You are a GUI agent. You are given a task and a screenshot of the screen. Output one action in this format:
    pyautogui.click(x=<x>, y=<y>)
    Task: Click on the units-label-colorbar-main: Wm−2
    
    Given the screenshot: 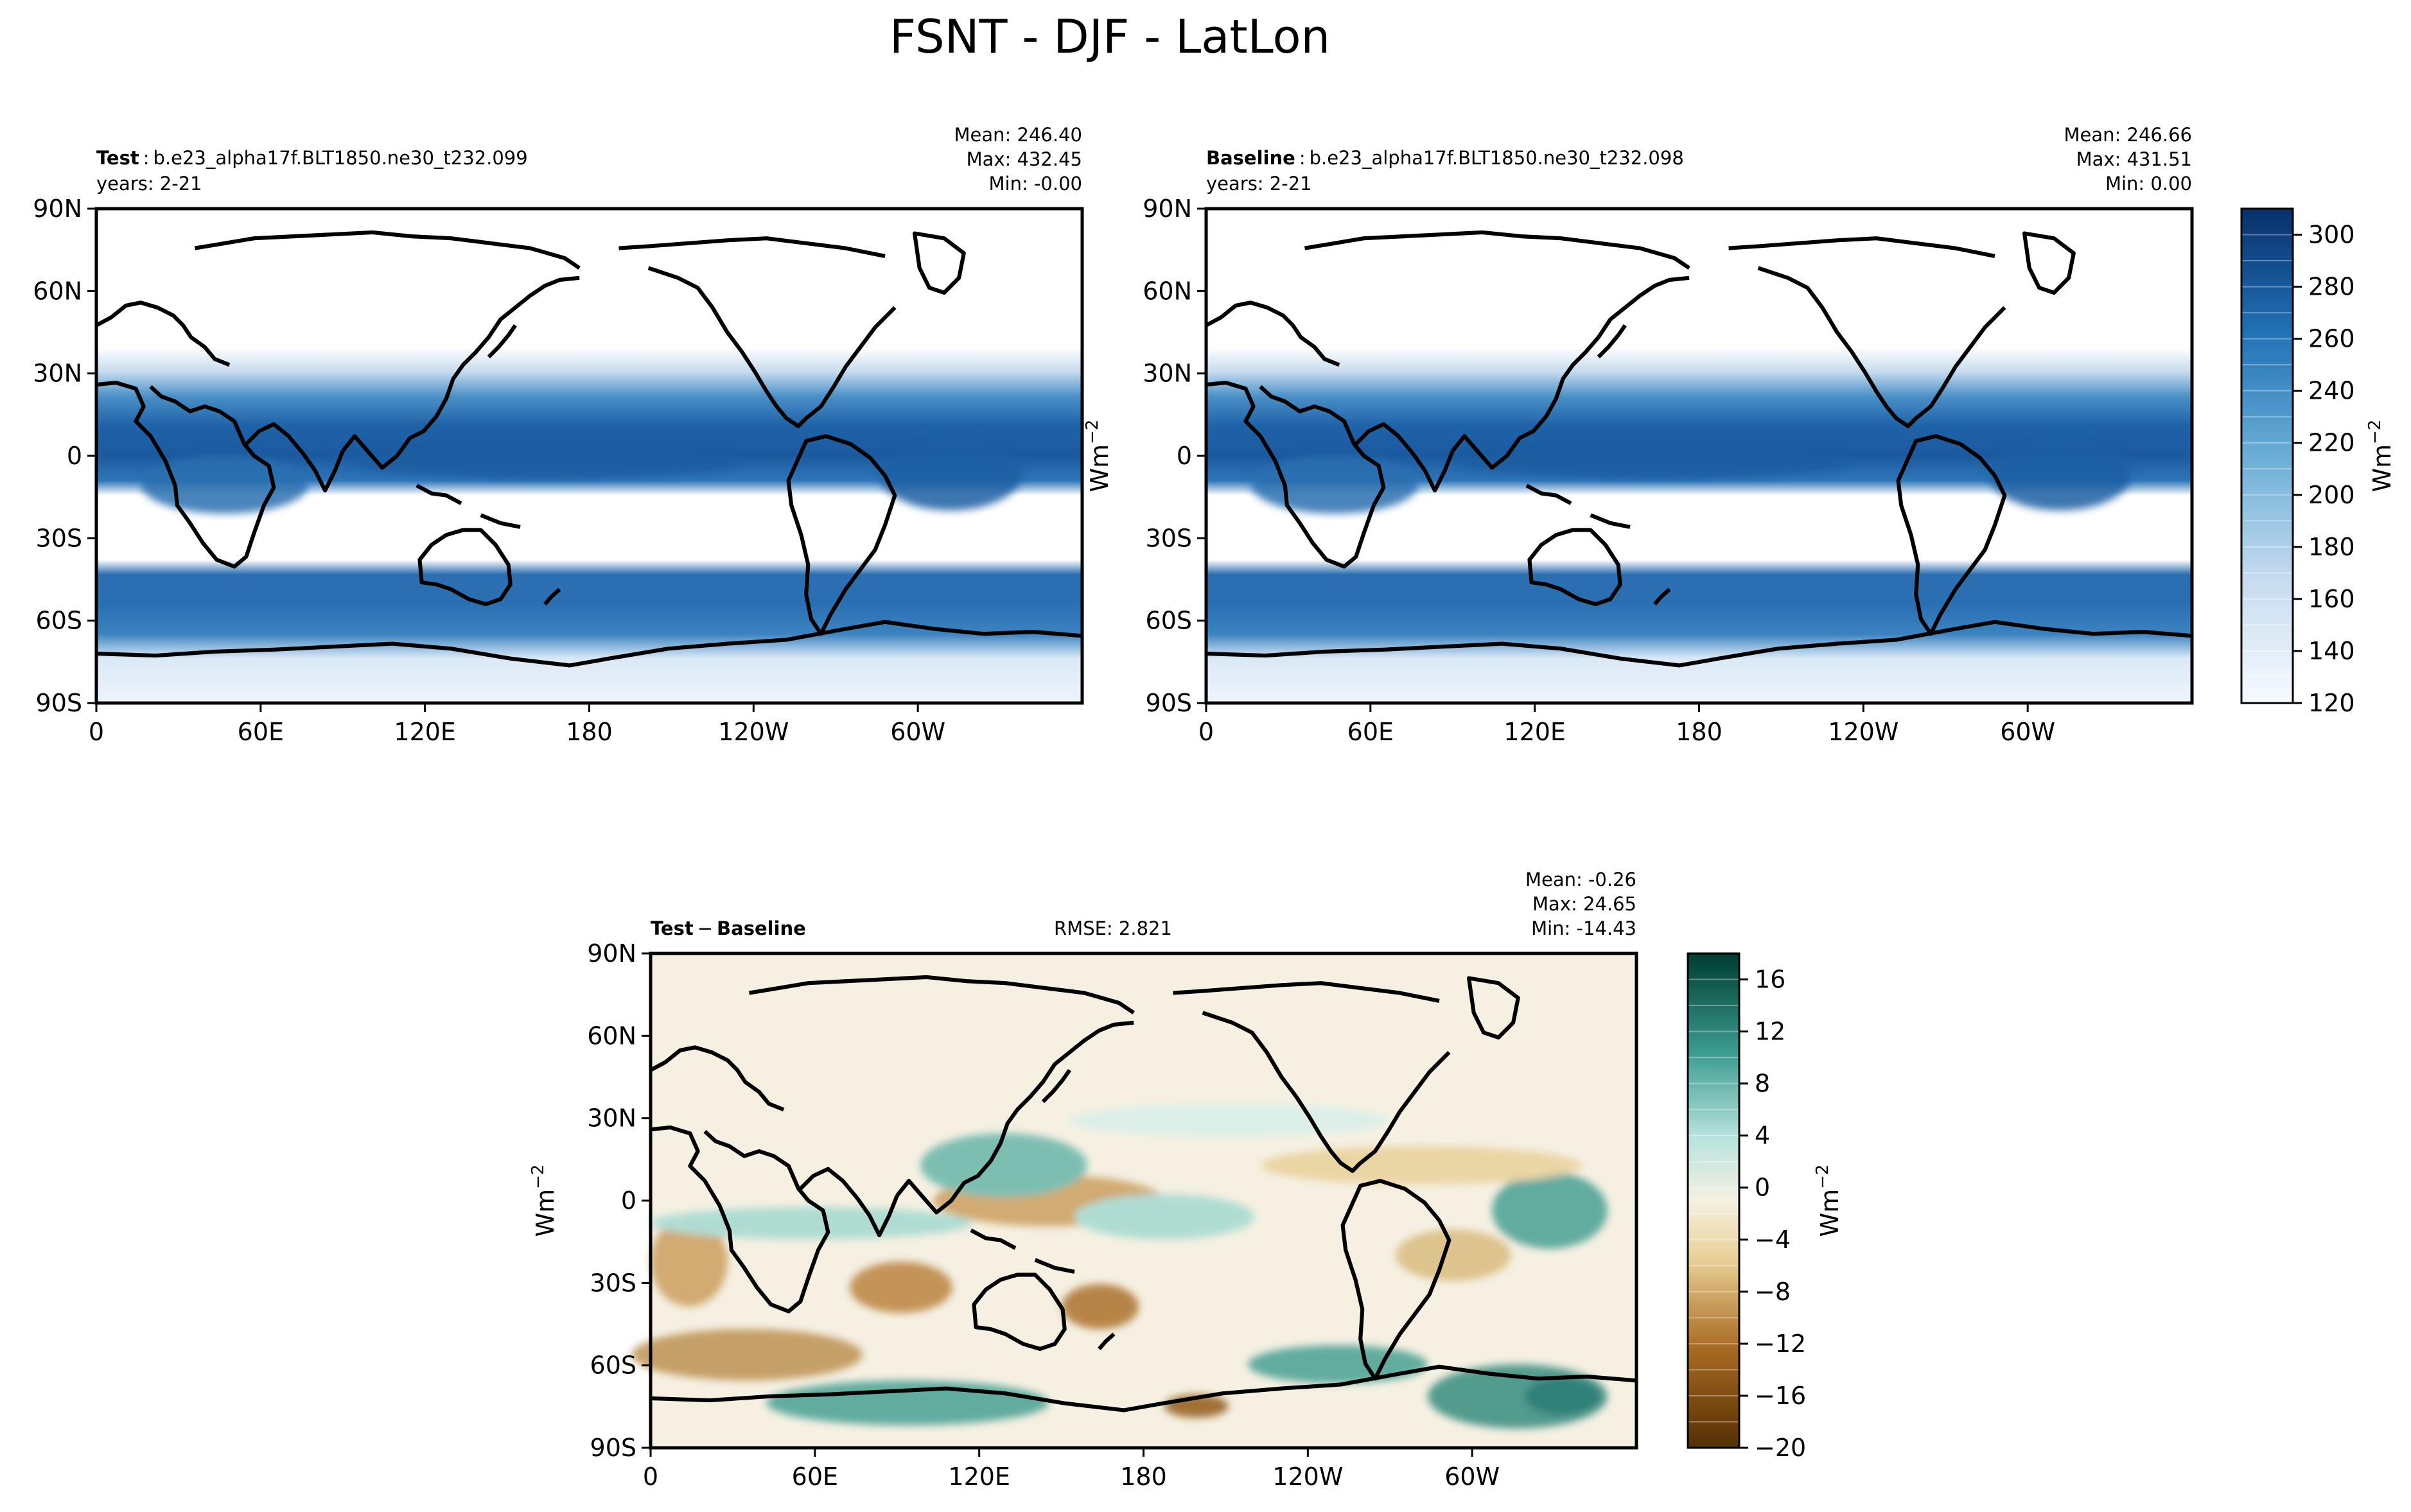 What is the action you would take?
    pyautogui.click(x=2380, y=456)
    